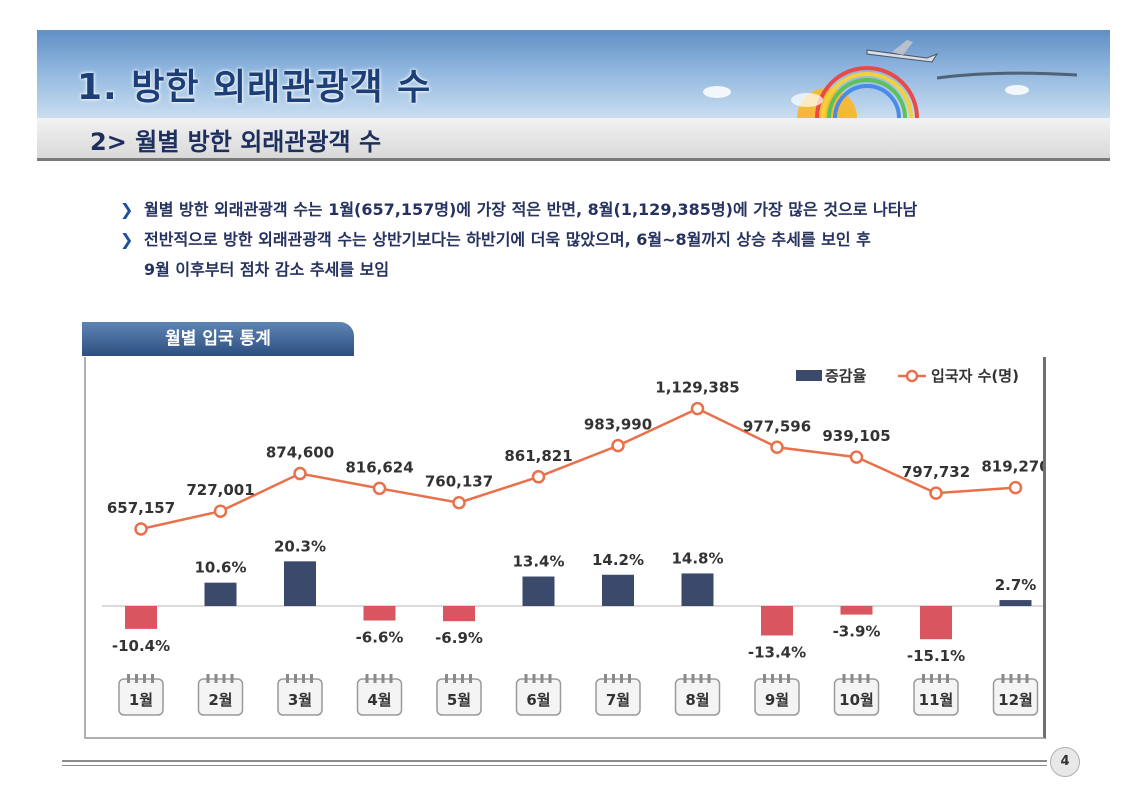 The image size is (1147, 800). What do you see at coordinates (554, 761) in the screenshot?
I see `footer-divider` at bounding box center [554, 761].